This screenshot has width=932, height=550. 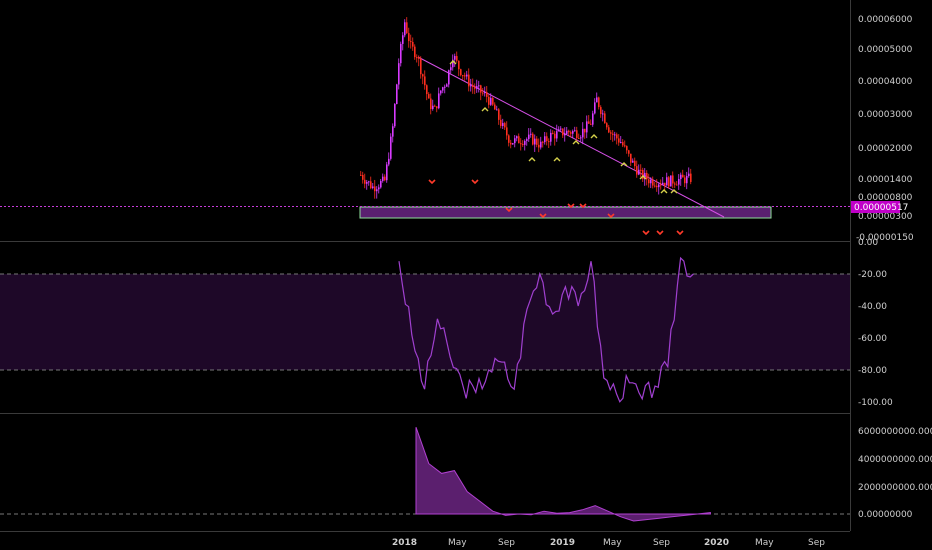 I want to click on y-tick-label: 0.00006000, so click(x=885, y=20).